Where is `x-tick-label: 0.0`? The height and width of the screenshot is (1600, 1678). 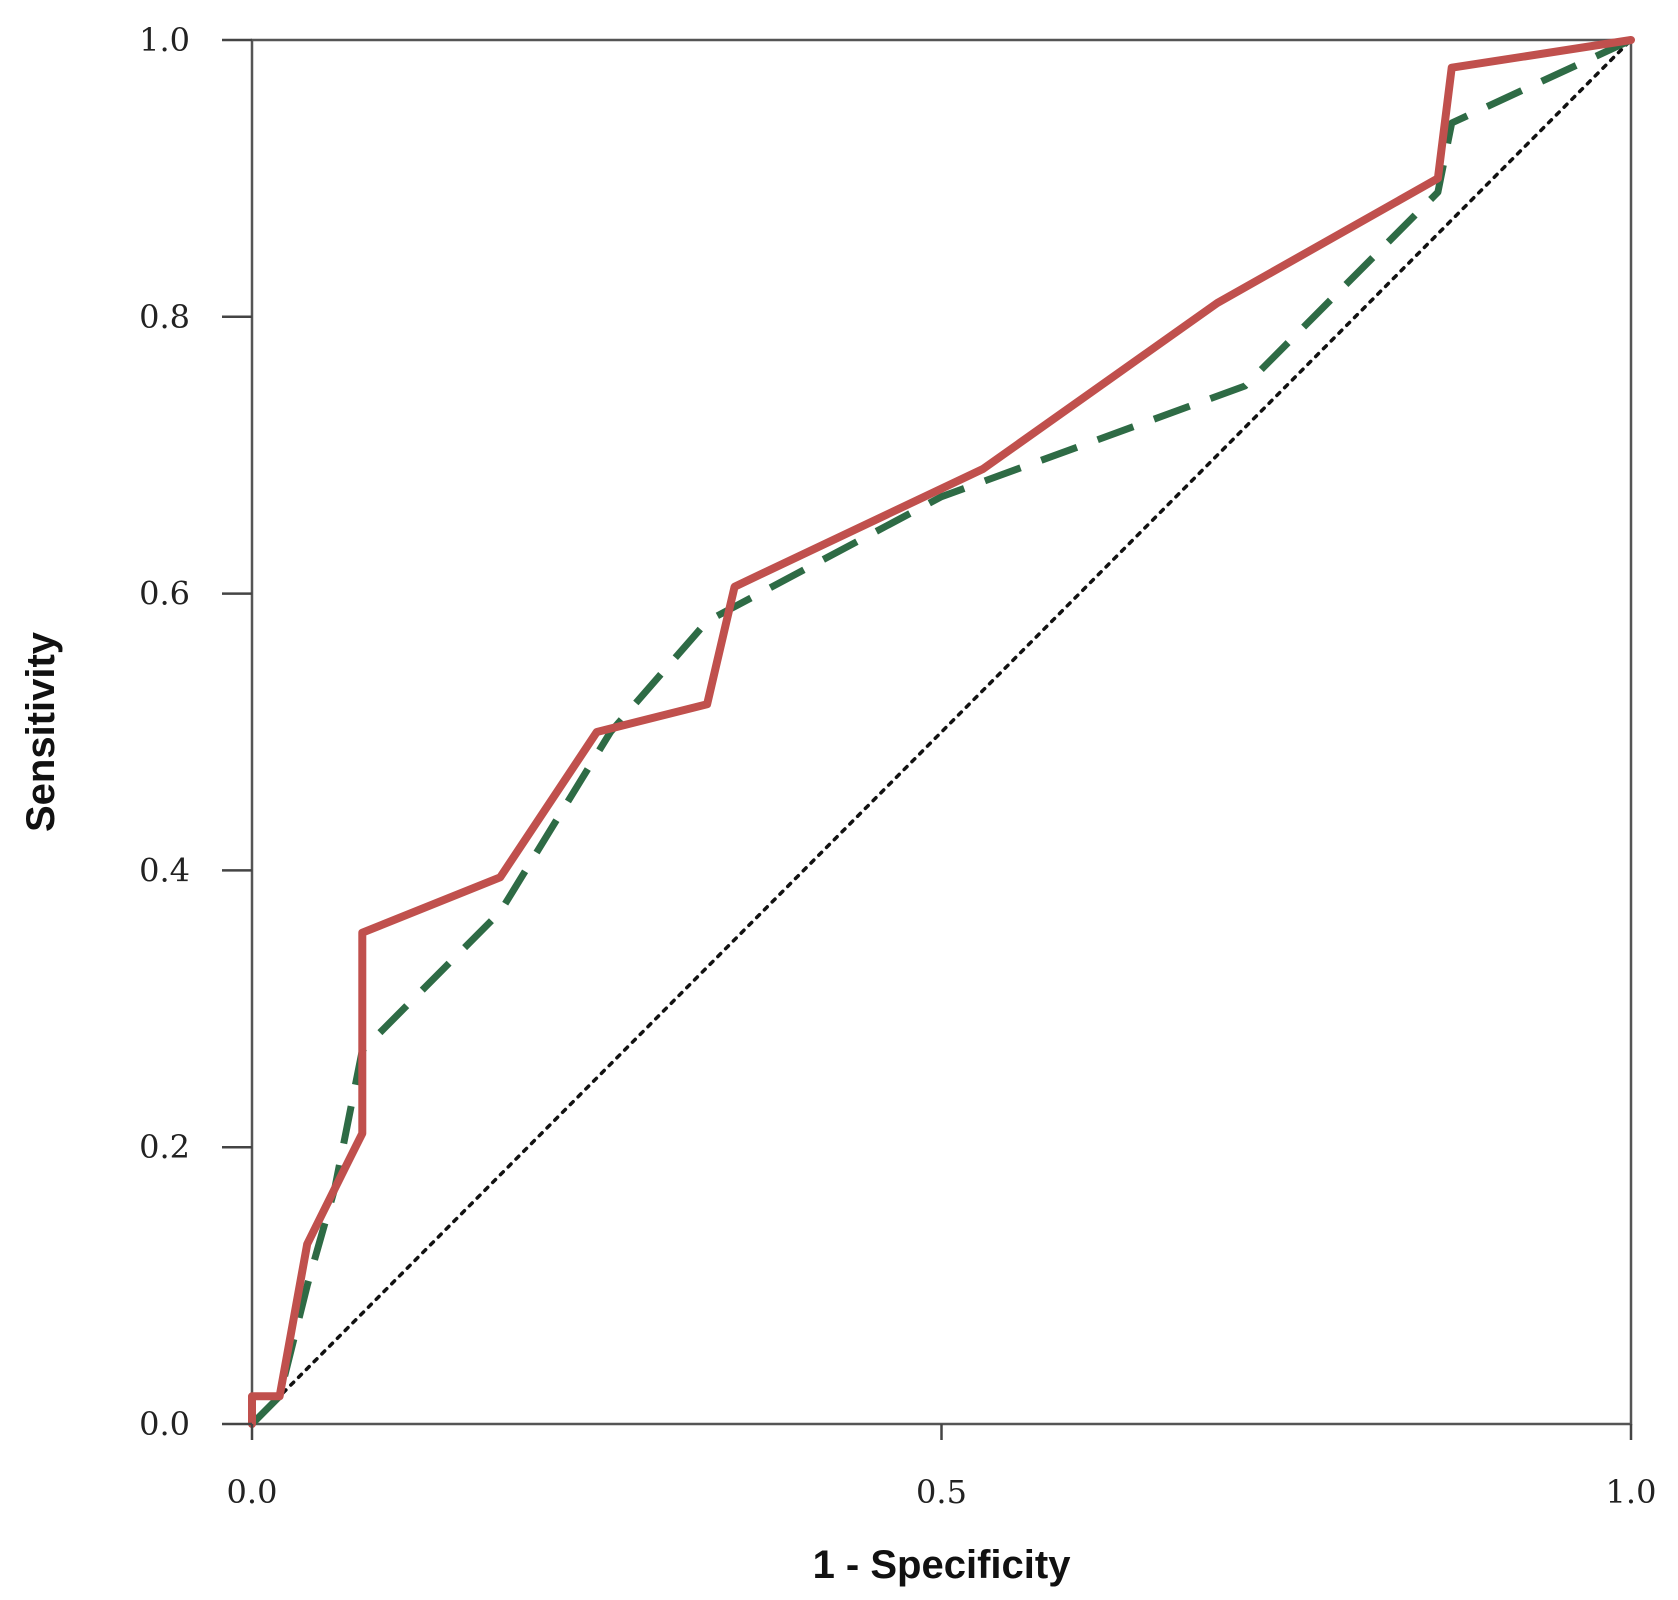 x-tick-label: 0.0 is located at coordinates (252, 1492).